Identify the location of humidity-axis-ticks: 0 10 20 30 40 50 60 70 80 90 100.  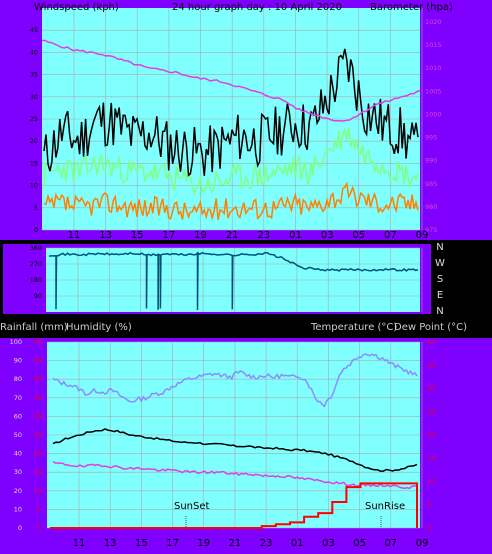
(16, 435).